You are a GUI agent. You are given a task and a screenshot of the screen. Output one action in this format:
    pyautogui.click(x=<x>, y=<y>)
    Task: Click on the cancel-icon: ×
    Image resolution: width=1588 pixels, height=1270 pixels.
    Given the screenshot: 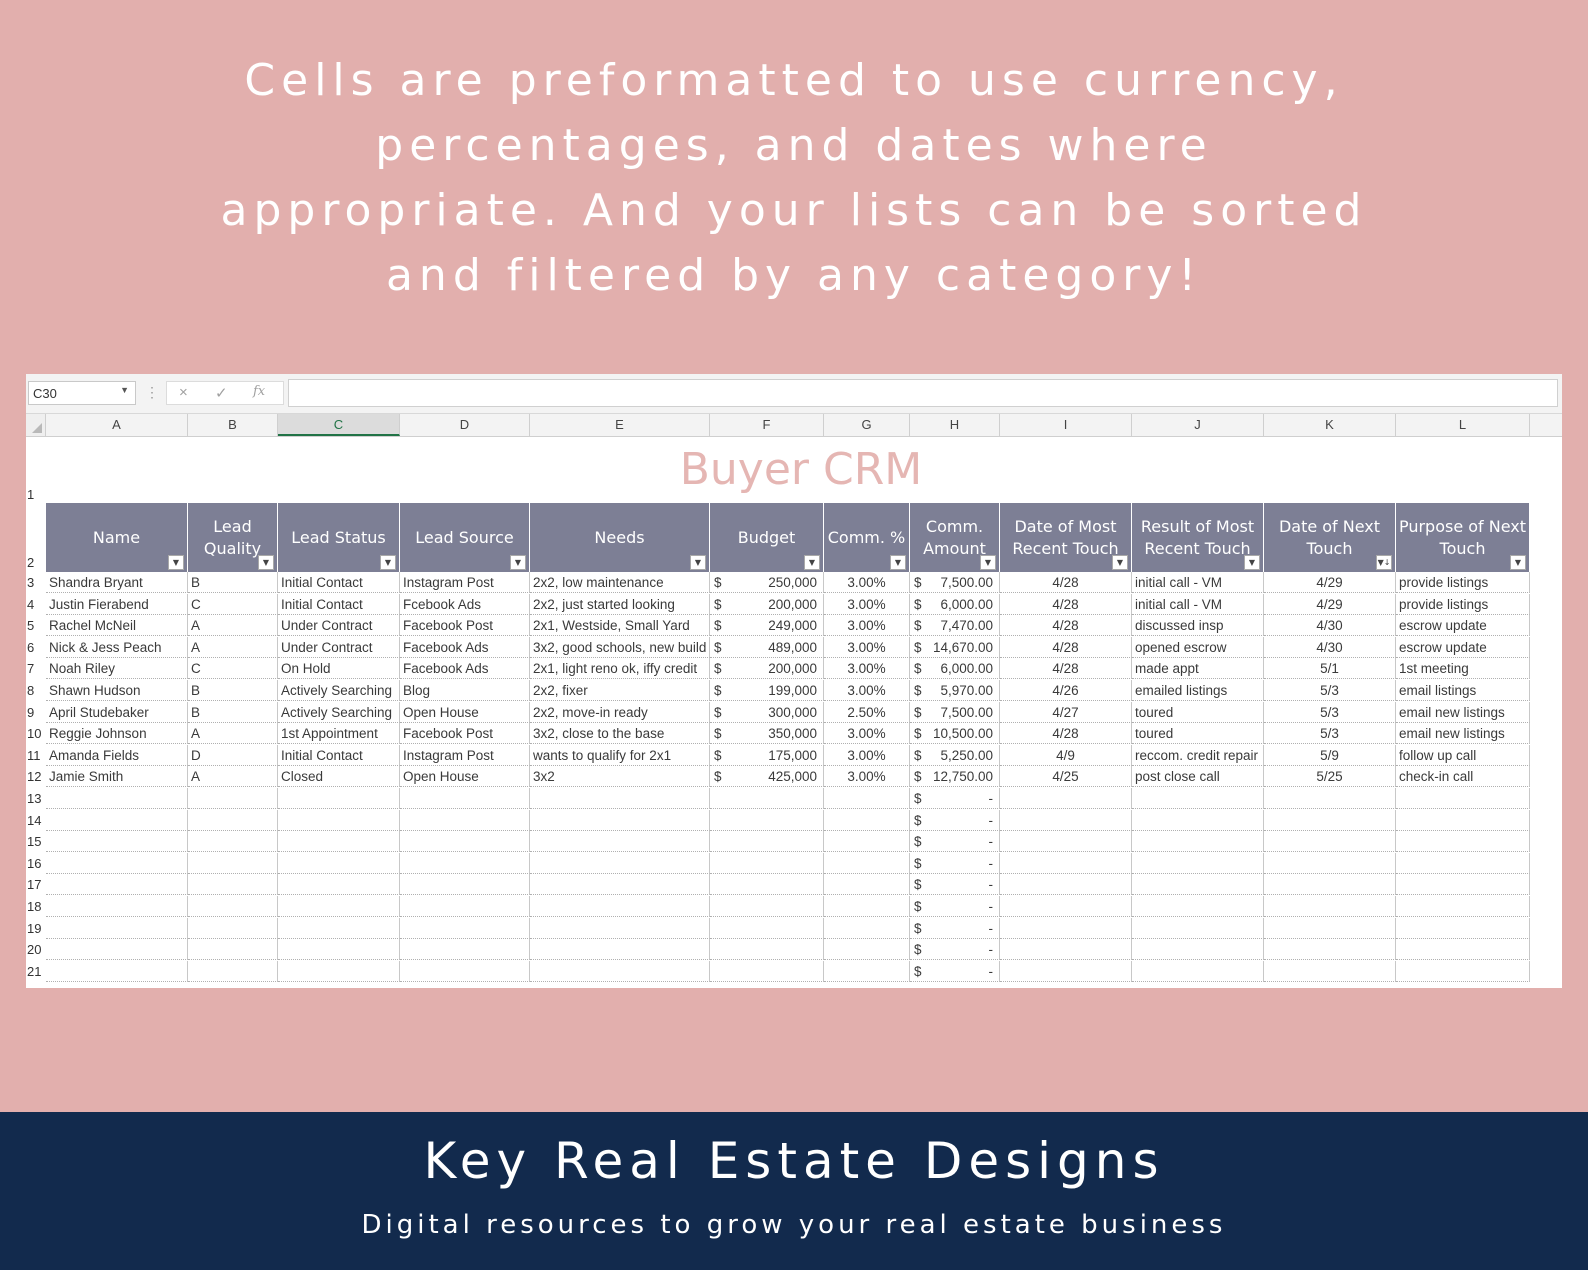 What is the action you would take?
    pyautogui.click(x=183, y=392)
    